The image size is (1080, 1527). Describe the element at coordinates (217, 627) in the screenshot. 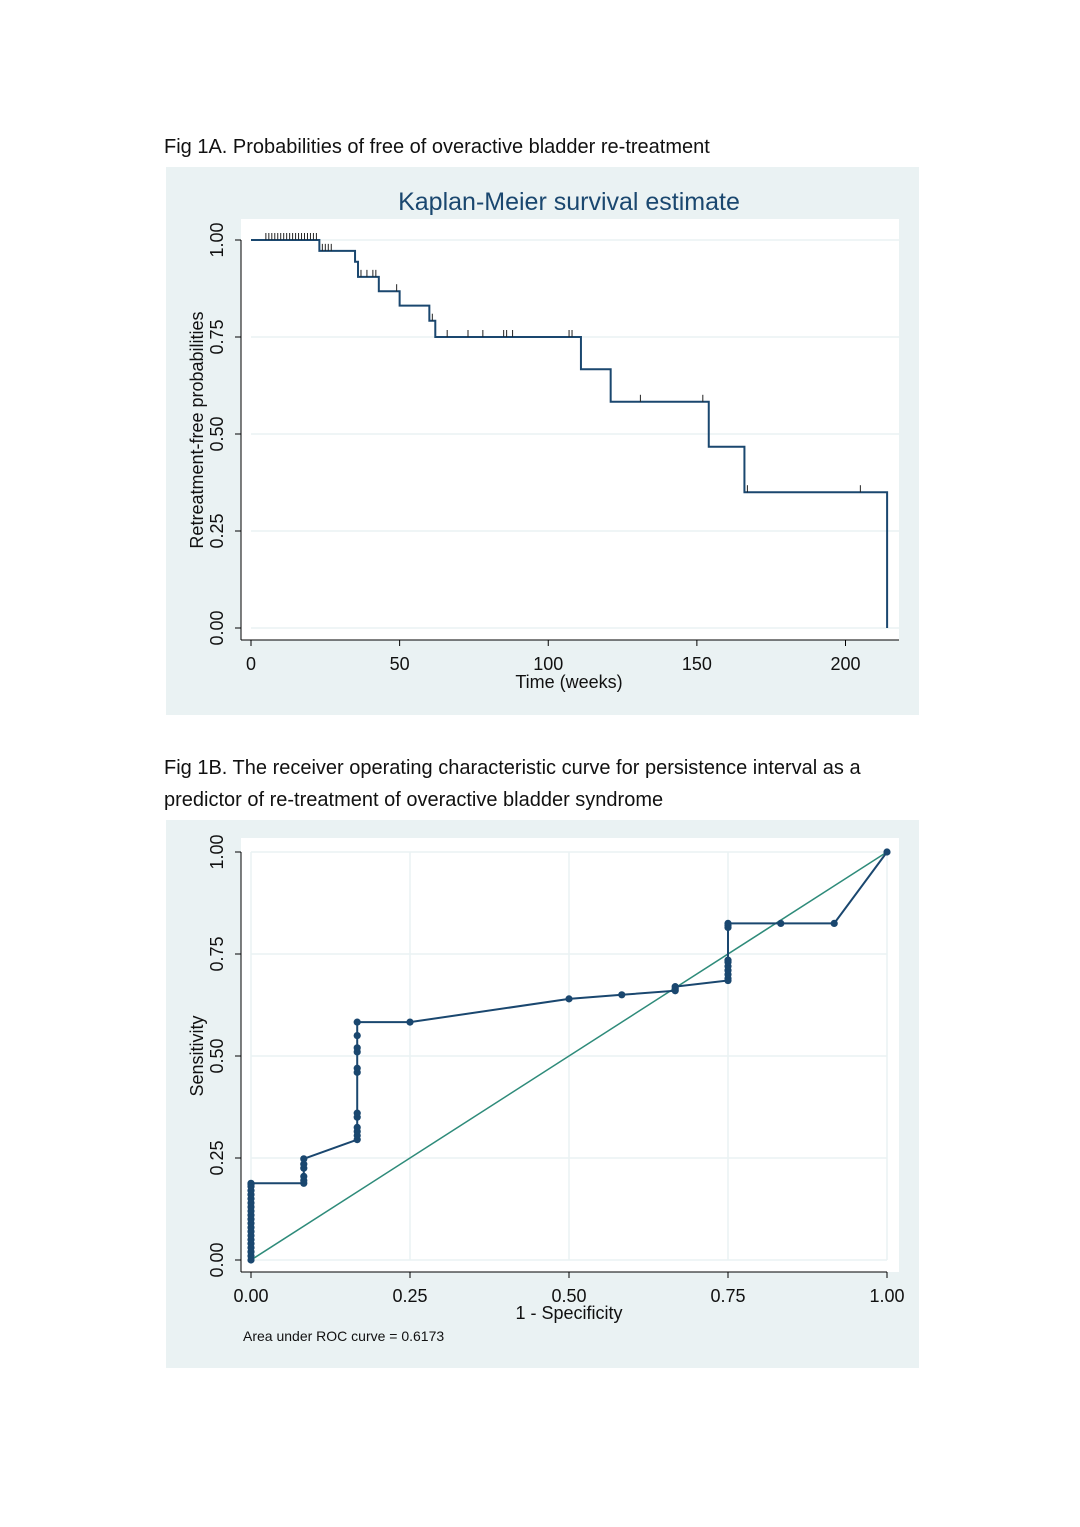

I see `km-y-tick-label: 0.00` at that location.